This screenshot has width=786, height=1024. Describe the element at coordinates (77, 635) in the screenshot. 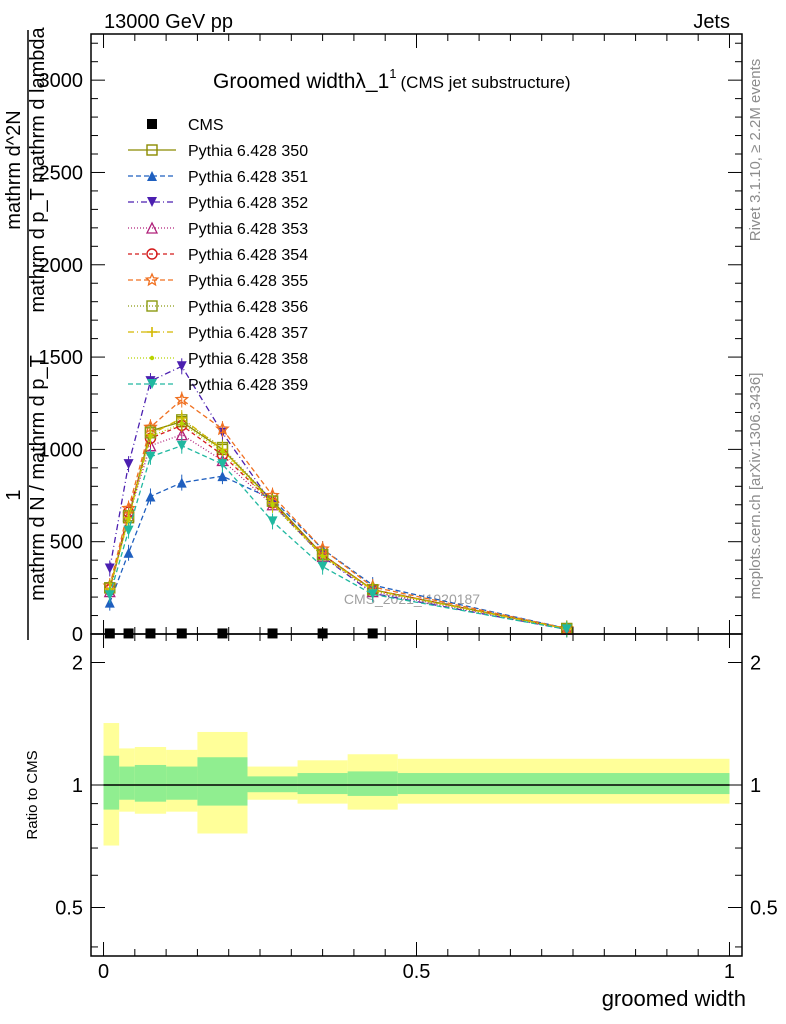

I see `y-tick-label: 0` at that location.